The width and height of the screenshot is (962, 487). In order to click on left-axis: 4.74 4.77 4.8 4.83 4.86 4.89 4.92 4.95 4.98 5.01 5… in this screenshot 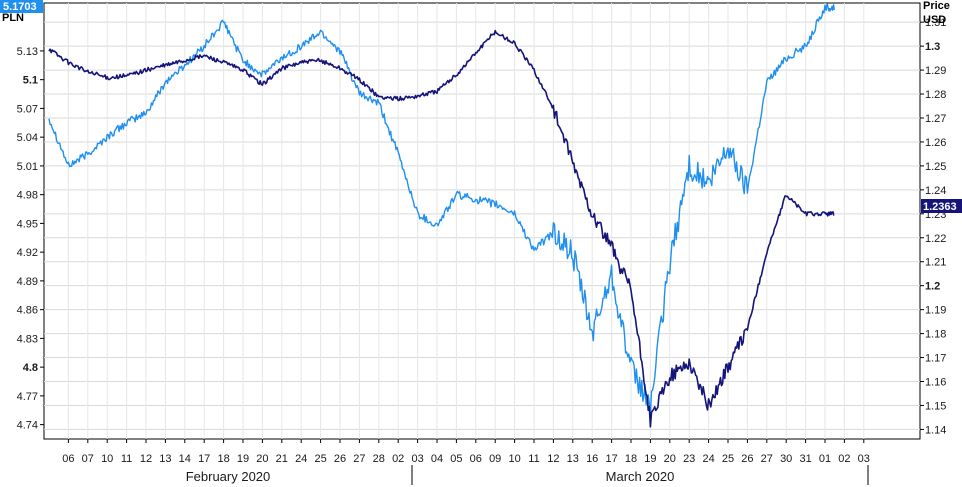, I will do `click(30, 239)`.